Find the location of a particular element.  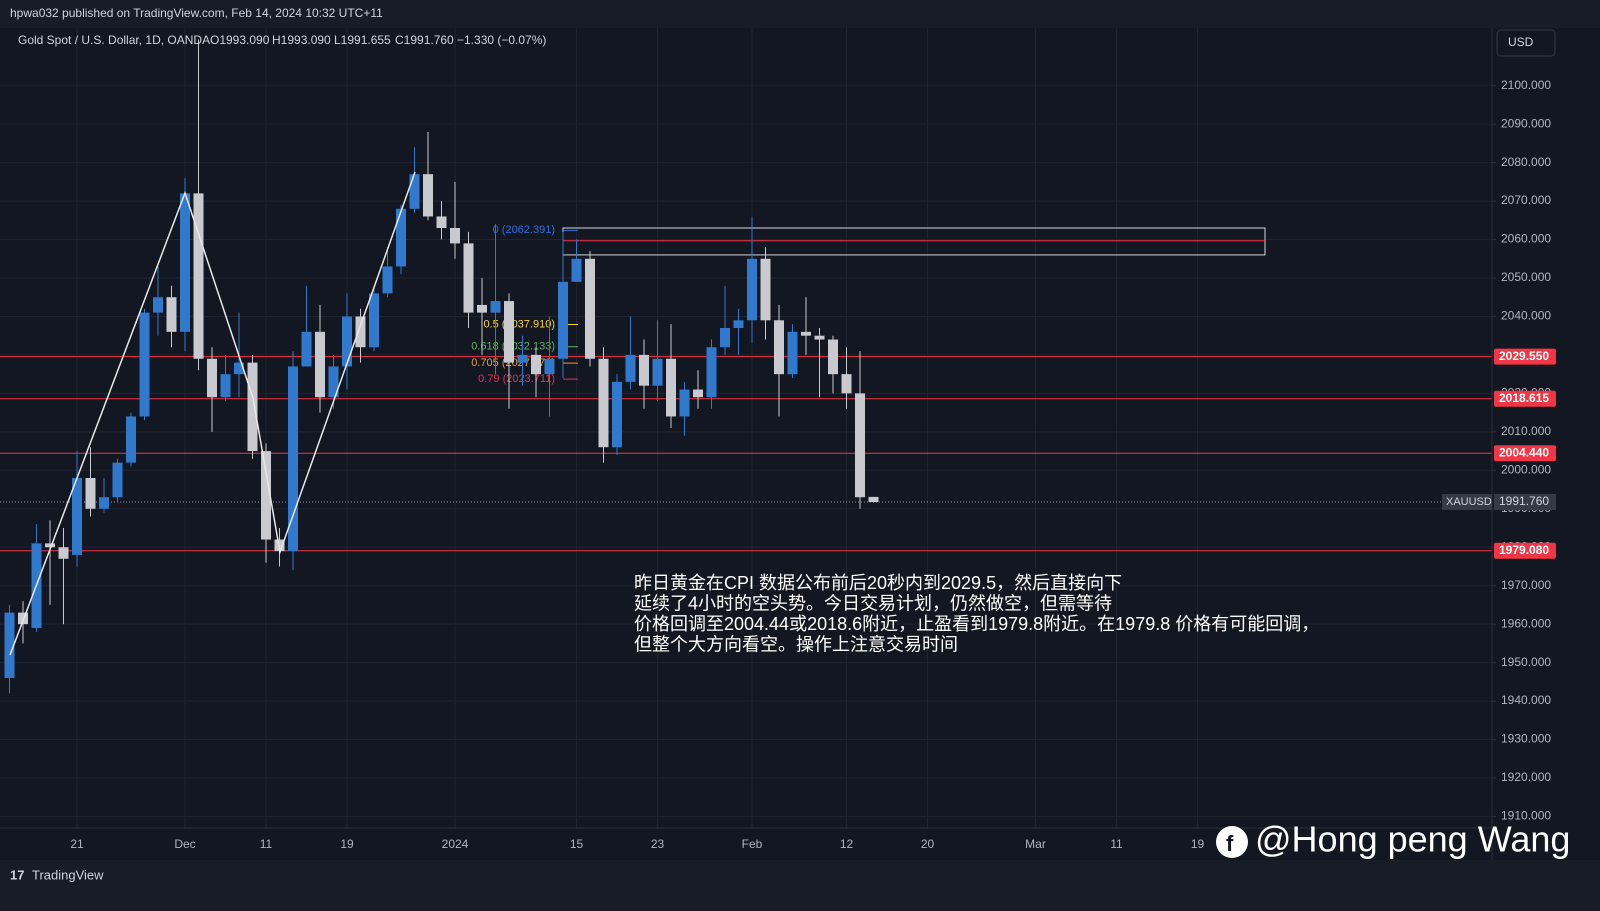

x-tick-label: 12 is located at coordinates (847, 844).